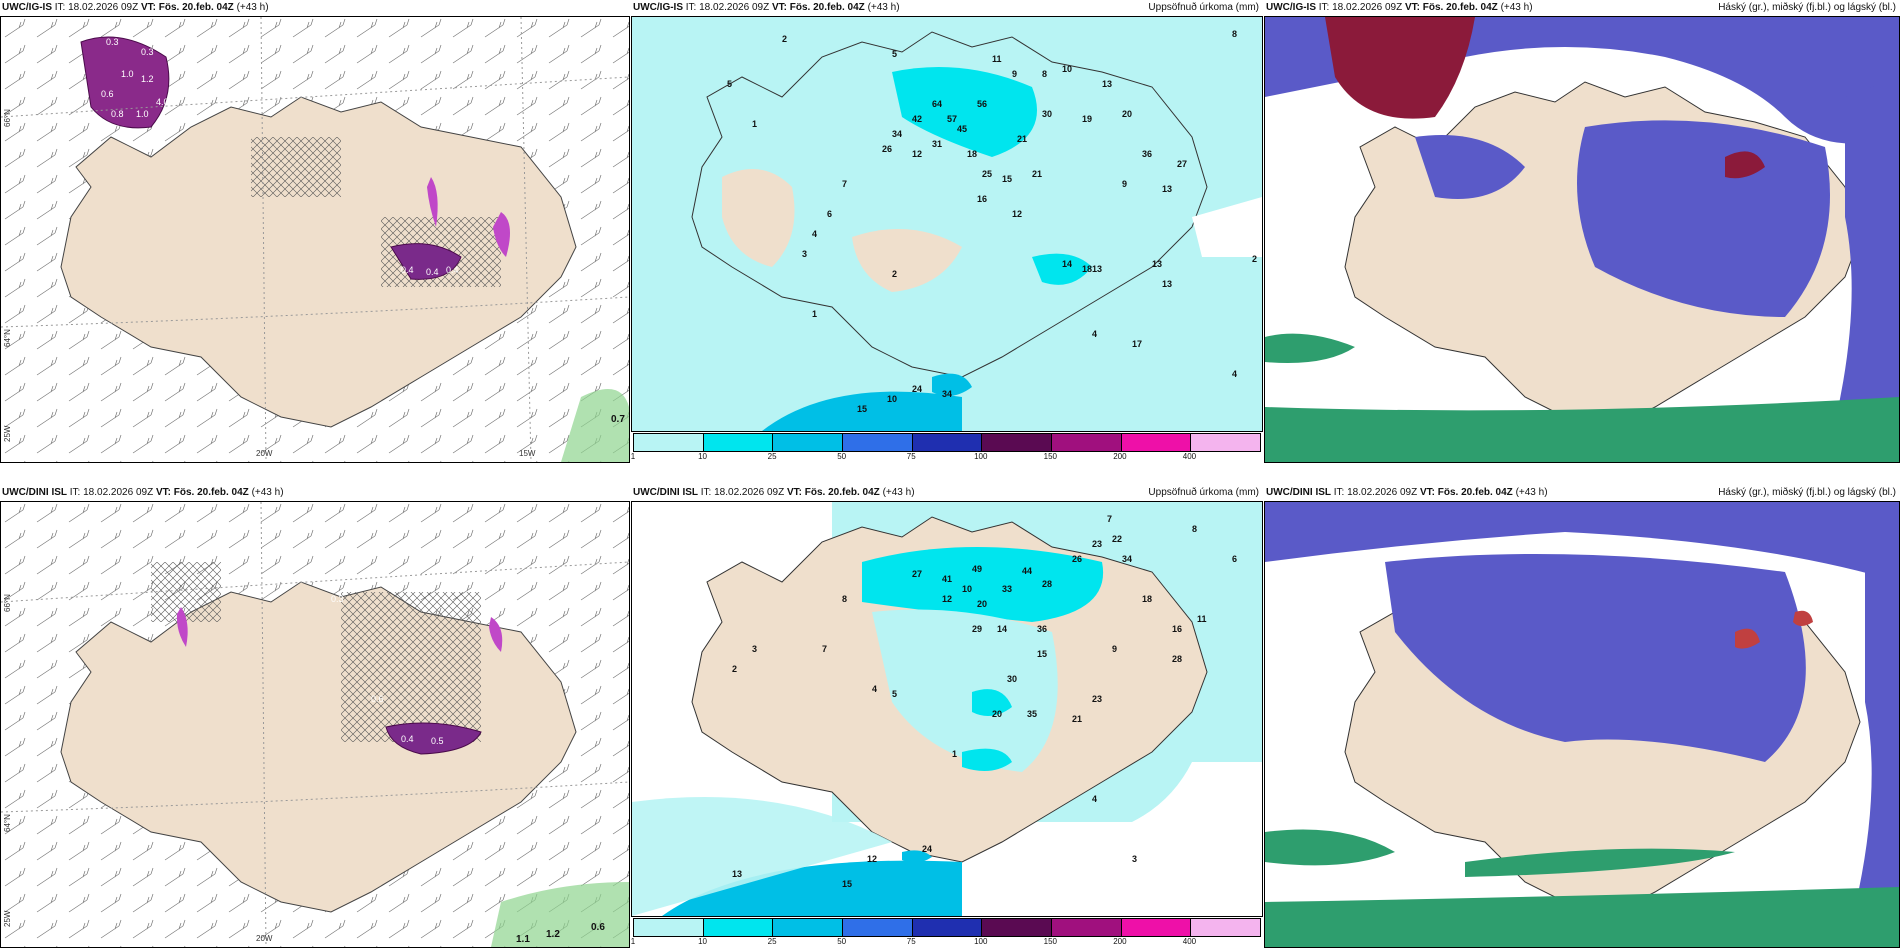 Image resolution: width=1900 pixels, height=950 pixels. Describe the element at coordinates (997, 714) in the screenshot. I see `precip-value: 20` at that location.